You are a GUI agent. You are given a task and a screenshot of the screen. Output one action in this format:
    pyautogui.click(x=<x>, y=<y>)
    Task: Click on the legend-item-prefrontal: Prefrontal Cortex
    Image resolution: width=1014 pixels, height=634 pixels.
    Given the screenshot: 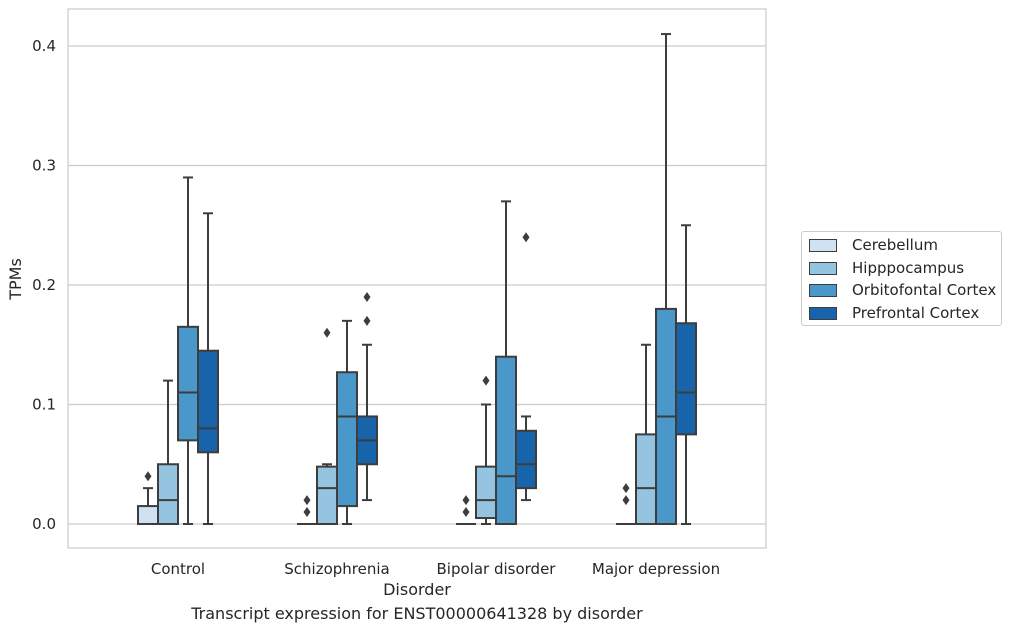 What is the action you would take?
    pyautogui.click(x=894, y=313)
    